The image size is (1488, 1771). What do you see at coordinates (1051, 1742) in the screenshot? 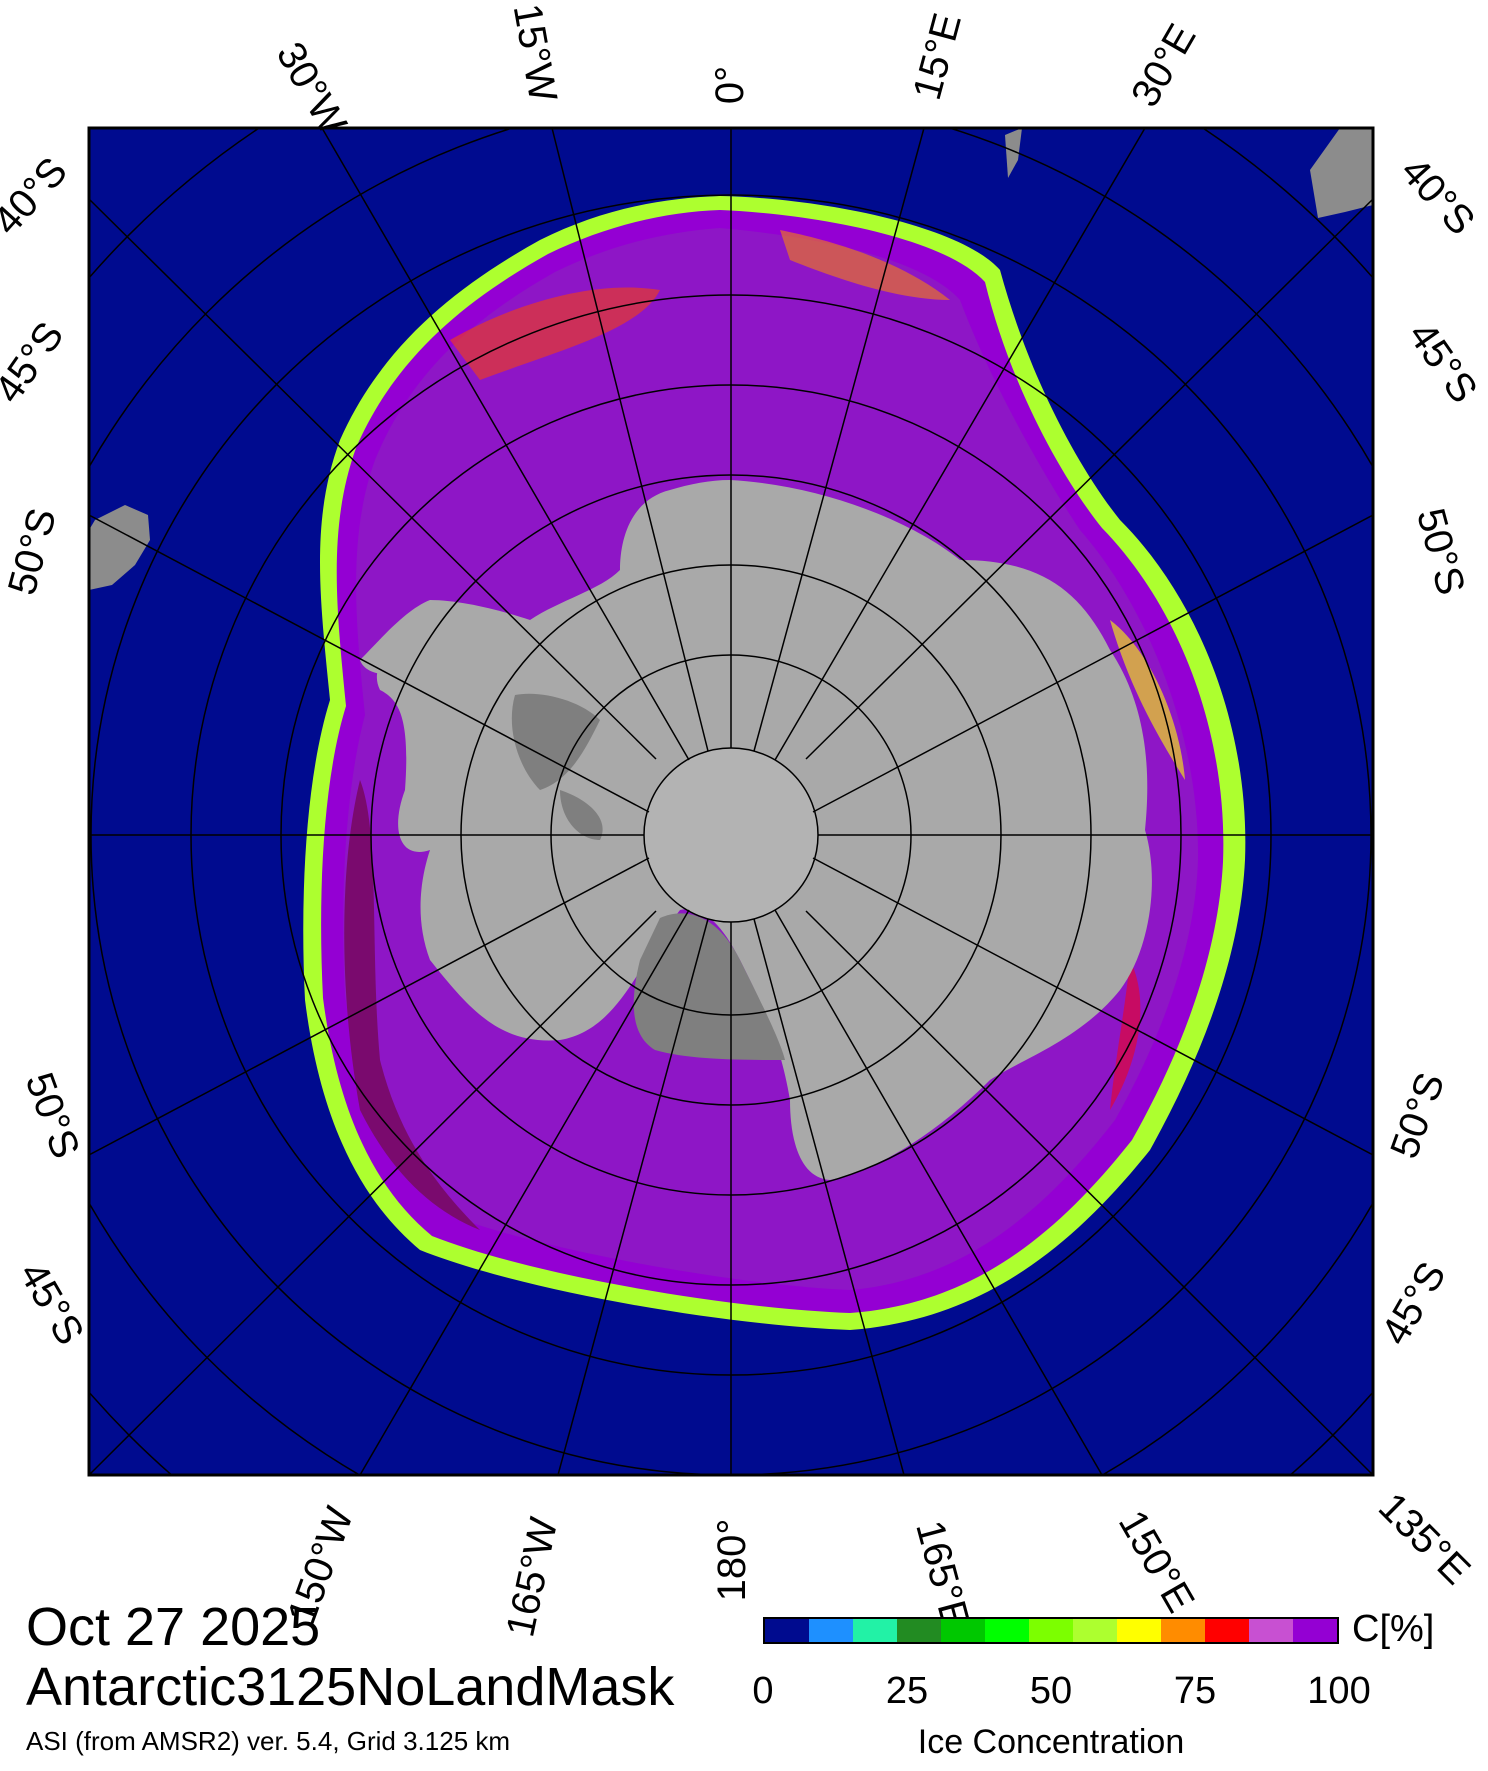
I see `colorbar-title: Ice Concentration` at bounding box center [1051, 1742].